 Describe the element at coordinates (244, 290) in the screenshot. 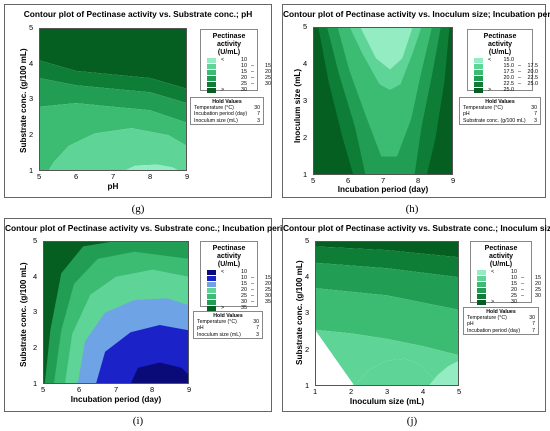

I see `legend-value-from: 20` at that location.